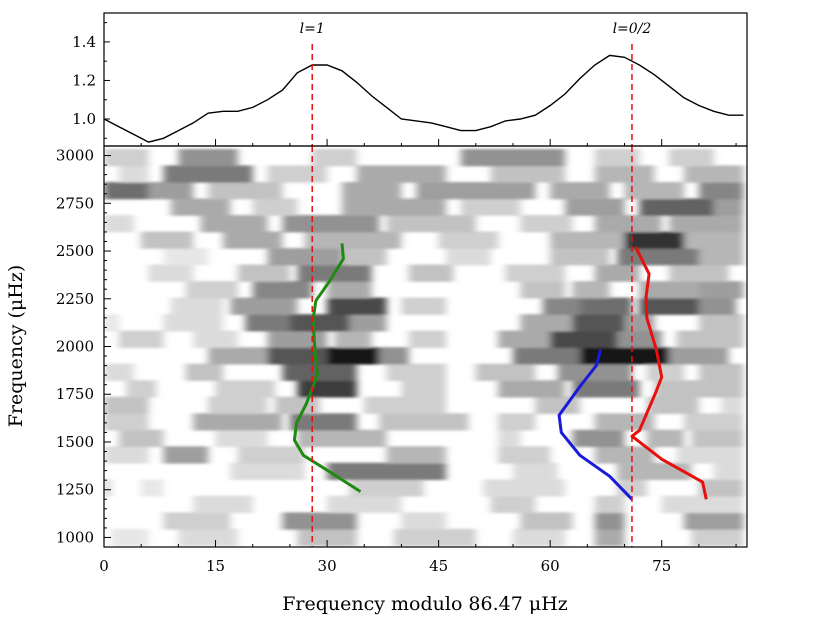 Image resolution: width=830 pixels, height=623 pixels. I want to click on profile-y-tick-label: 1.0, so click(84, 119).